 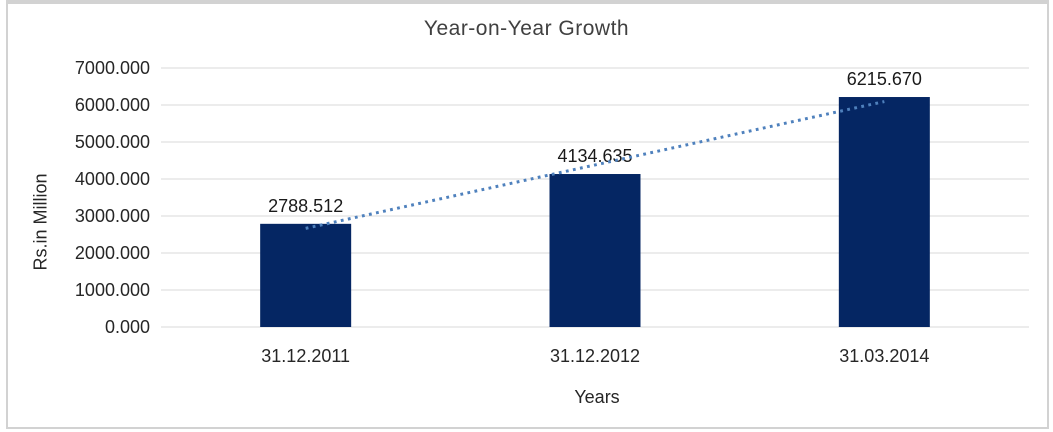 I want to click on y-tick-label: 6000.000, so click(x=112, y=105).